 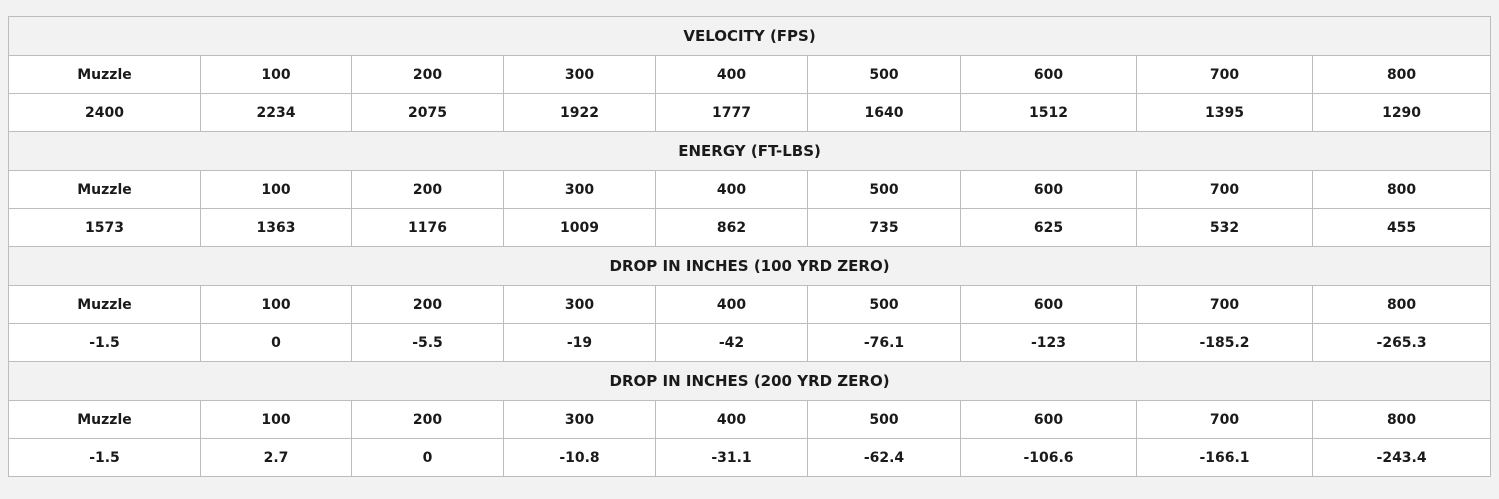 I want to click on value-cell: -42, so click(x=731, y=342).